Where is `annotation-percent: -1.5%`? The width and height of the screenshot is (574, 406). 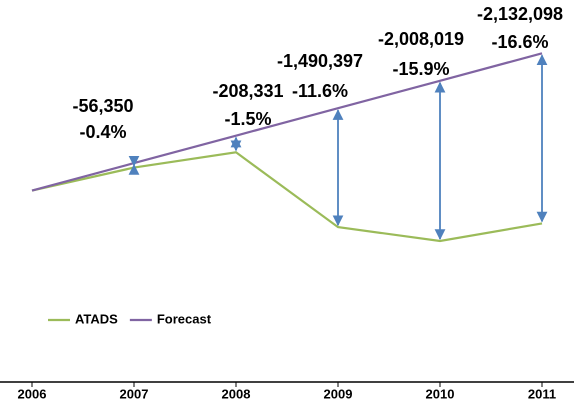
annotation-percent: -1.5% is located at coordinates (247, 119).